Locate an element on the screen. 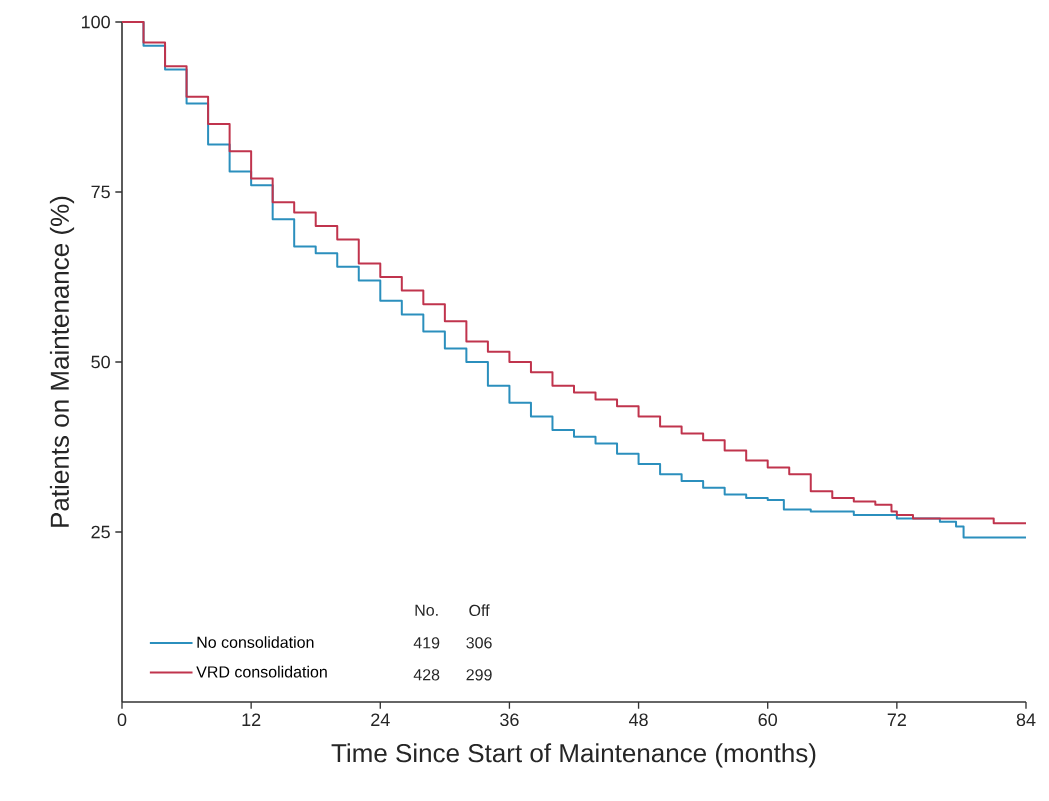 The image size is (1049, 801). x-tick-label: 48 is located at coordinates (638, 720).